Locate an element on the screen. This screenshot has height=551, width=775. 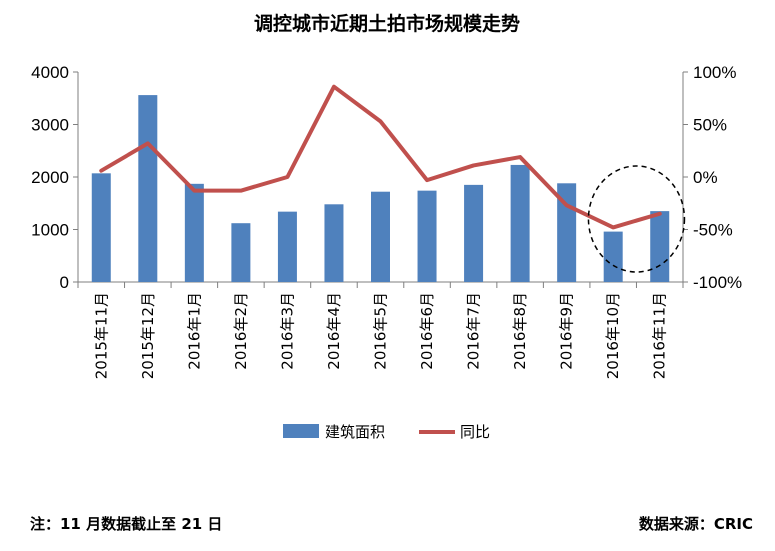
x-tick-label: 2016年2月 is located at coordinates (241, 331).